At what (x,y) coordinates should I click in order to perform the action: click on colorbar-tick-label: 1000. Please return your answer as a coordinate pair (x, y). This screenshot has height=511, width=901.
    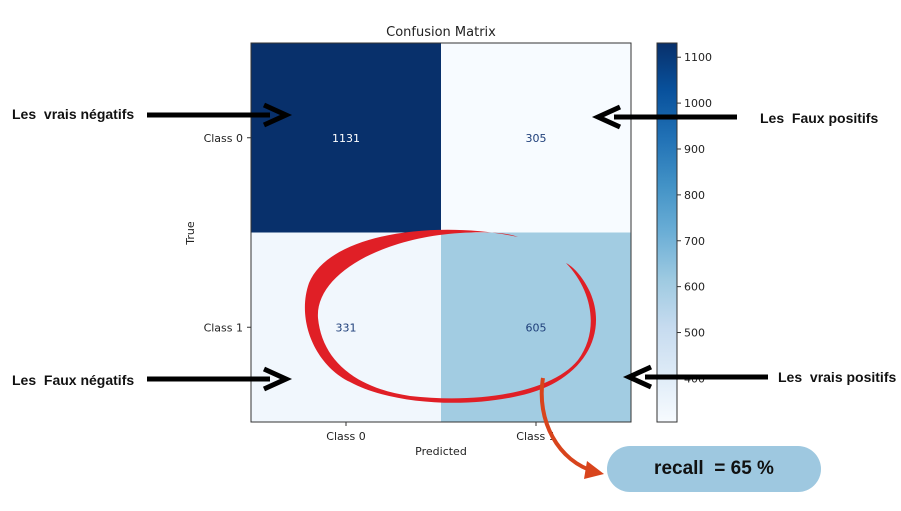
    Looking at the image, I should click on (698, 103).